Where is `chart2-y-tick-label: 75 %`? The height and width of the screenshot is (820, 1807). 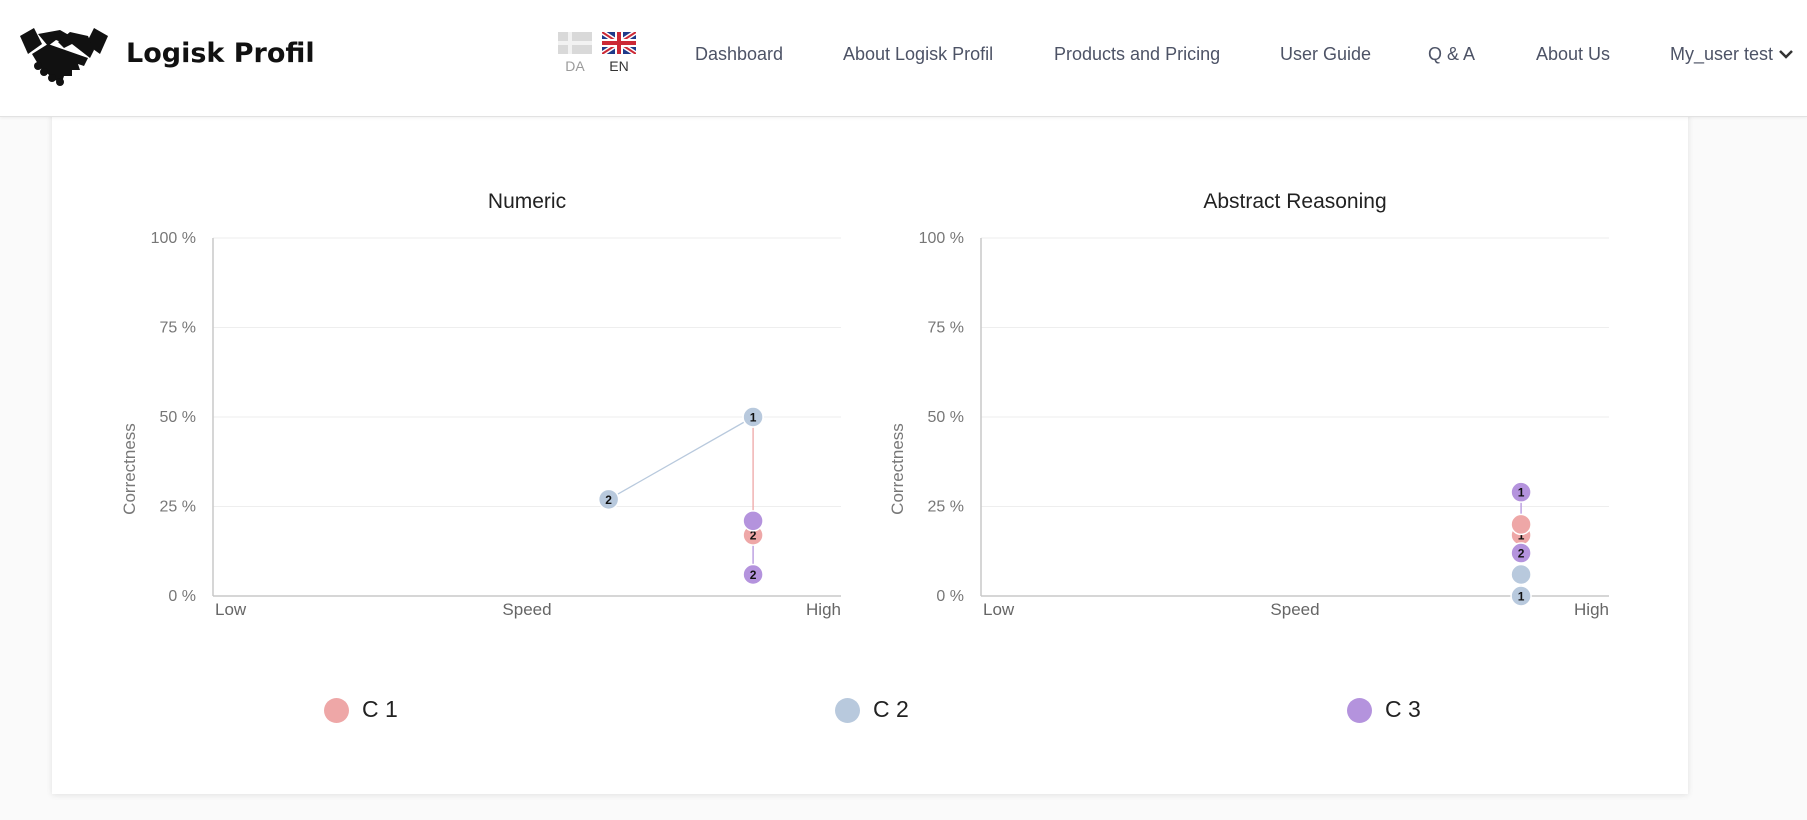
chart2-y-tick-label: 75 % is located at coordinates (946, 328).